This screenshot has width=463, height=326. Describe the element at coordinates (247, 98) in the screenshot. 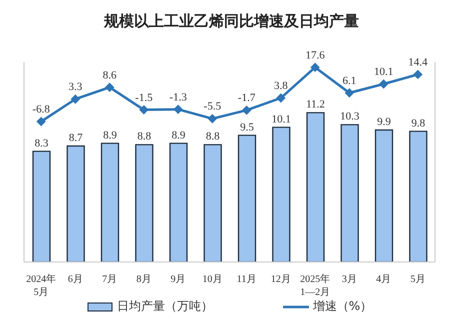

I see `data-label: -1.7` at that location.